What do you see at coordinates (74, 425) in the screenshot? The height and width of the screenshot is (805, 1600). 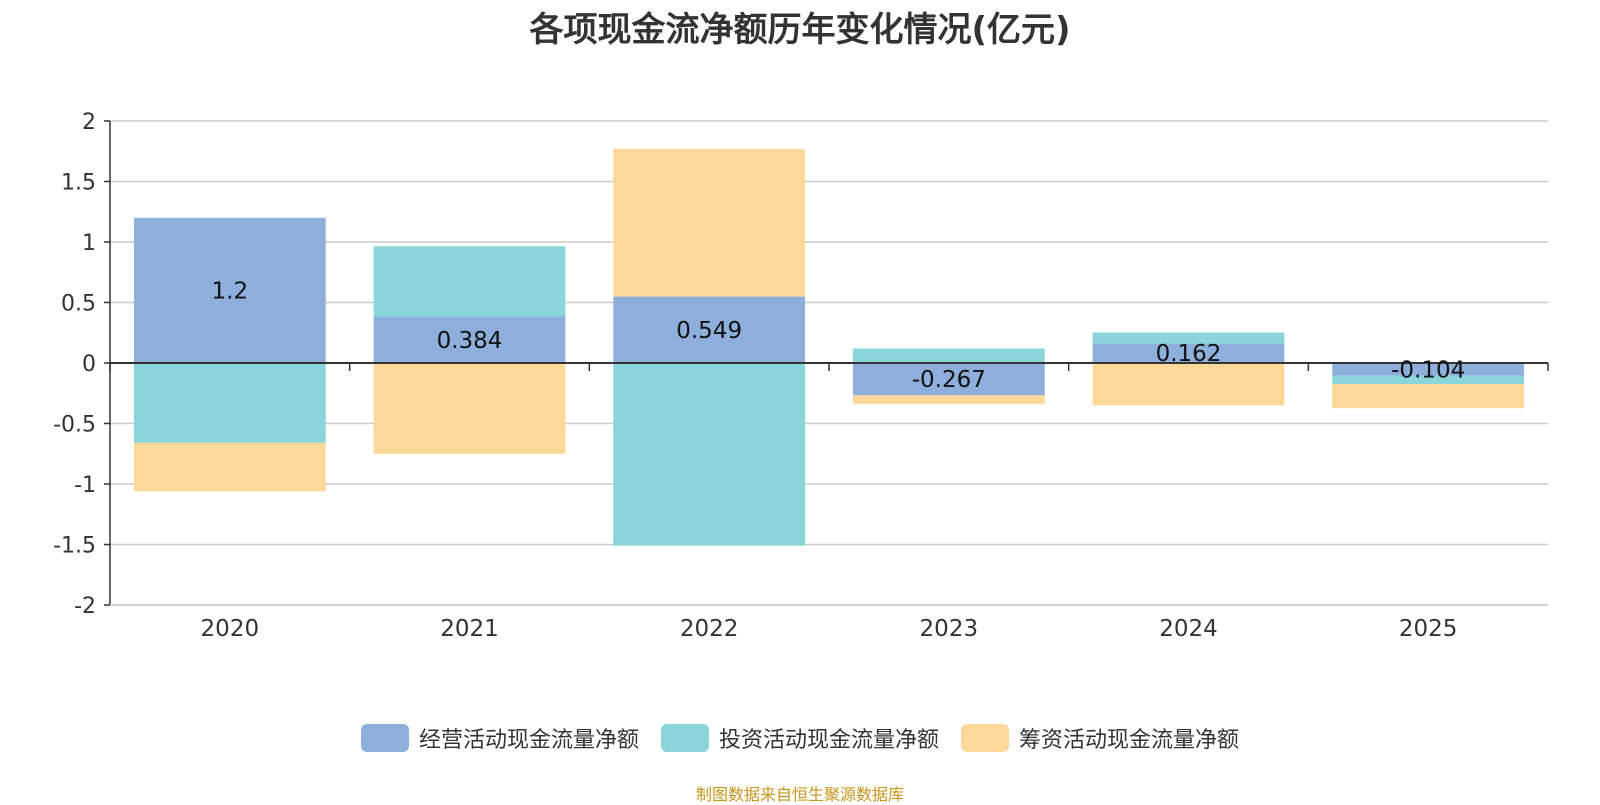 I see `y-tick-label: -0.5` at bounding box center [74, 425].